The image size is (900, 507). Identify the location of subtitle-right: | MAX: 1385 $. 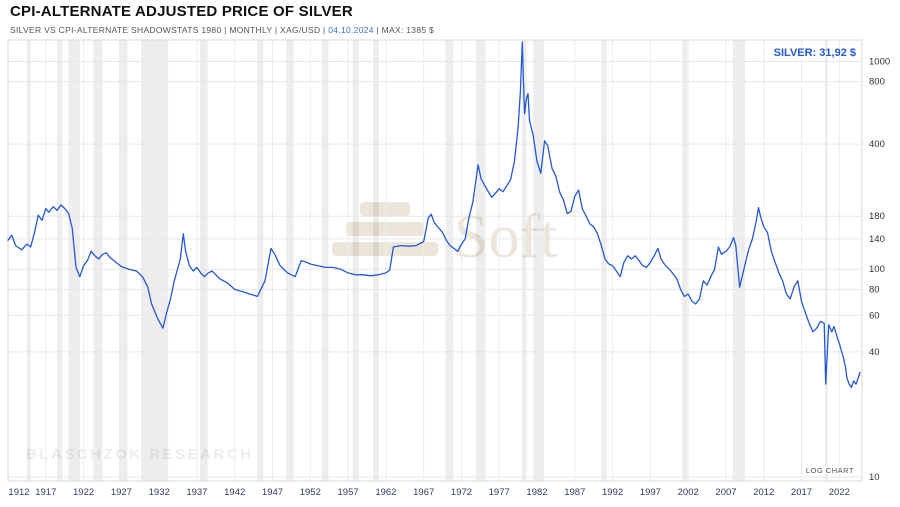
(405, 30).